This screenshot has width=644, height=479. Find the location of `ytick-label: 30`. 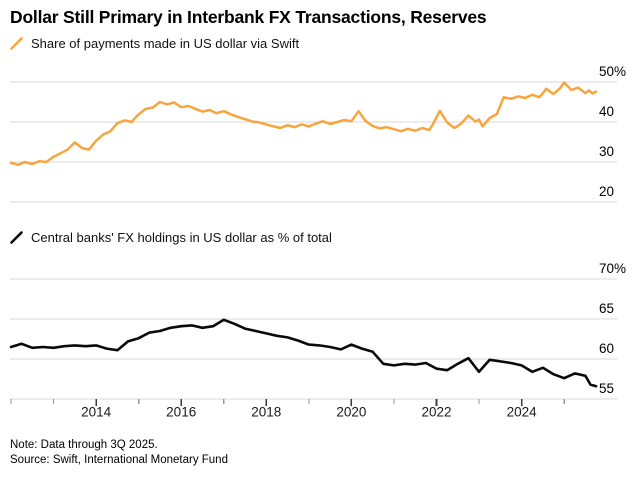

ytick-label: 30 is located at coordinates (606, 151).